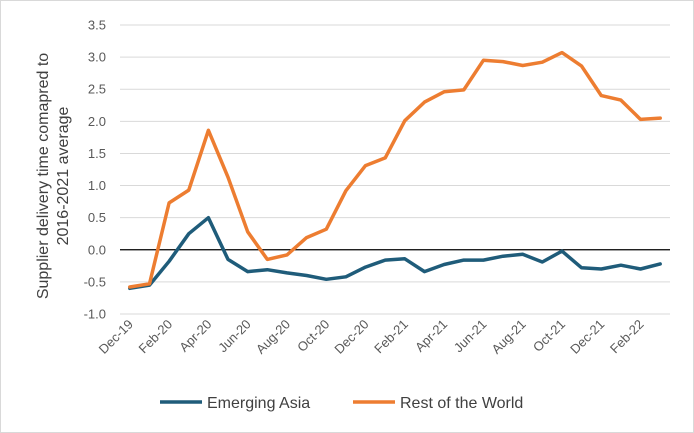 The height and width of the screenshot is (433, 694). Describe the element at coordinates (341, 403) in the screenshot. I see `legend: Emerging Asia Rest of the World` at that location.